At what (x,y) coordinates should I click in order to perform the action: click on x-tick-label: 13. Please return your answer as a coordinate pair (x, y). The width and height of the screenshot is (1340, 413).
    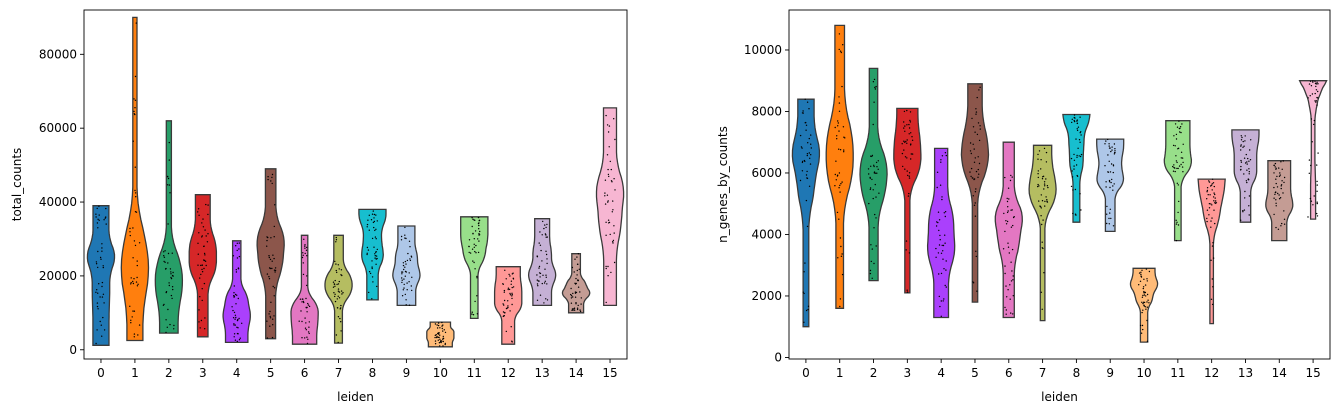
    Looking at the image, I should click on (542, 373).